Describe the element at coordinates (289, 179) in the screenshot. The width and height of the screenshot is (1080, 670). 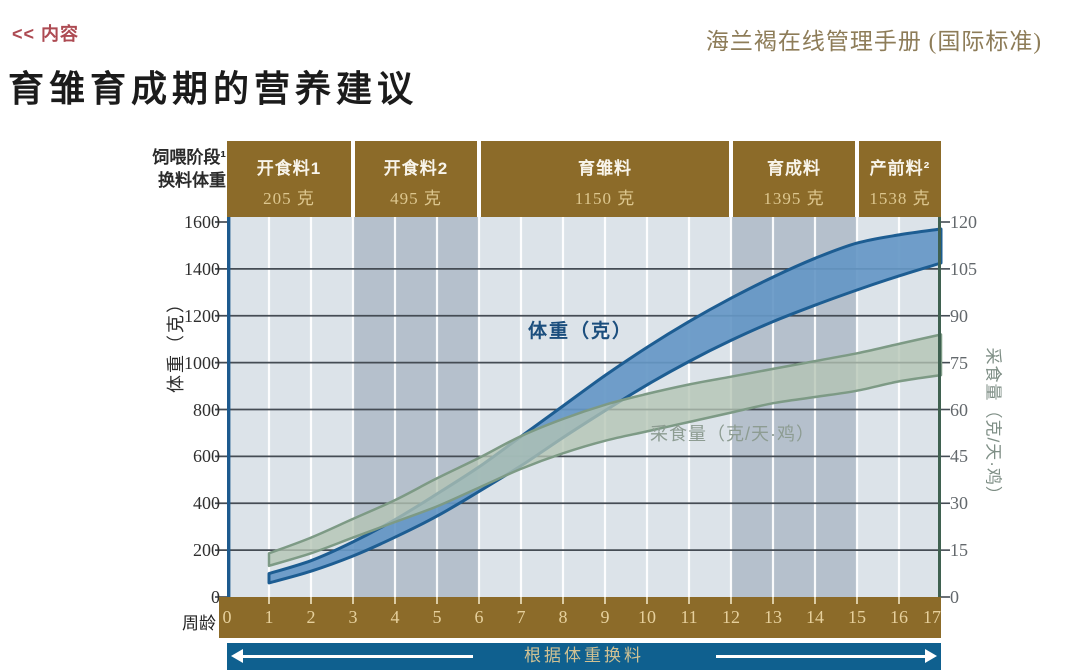
I see `feeding-stage-box: 开食料1 205 克` at that location.